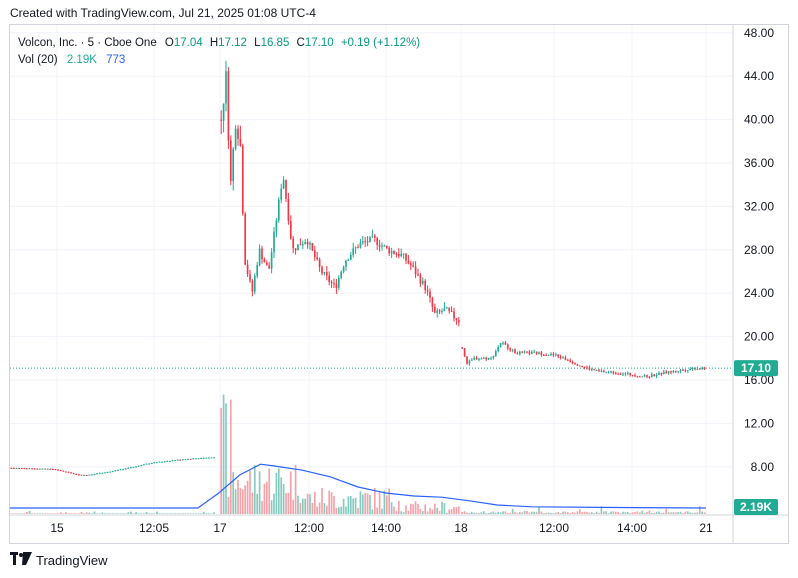  What do you see at coordinates (319, 43) in the screenshot?
I see `close-value: 17.10` at bounding box center [319, 43].